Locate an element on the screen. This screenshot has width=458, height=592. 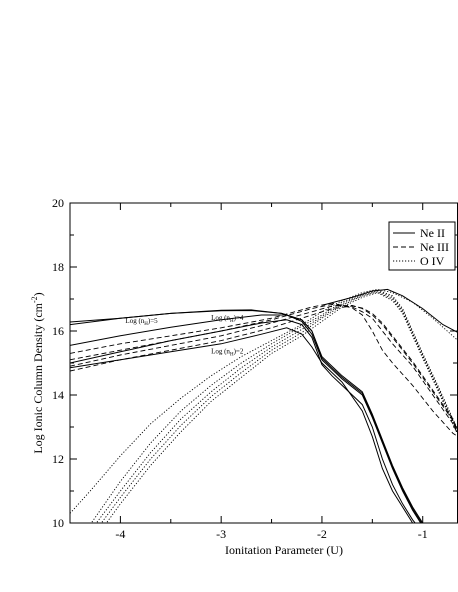
legend-label: O IV is located at coordinates (432, 261).